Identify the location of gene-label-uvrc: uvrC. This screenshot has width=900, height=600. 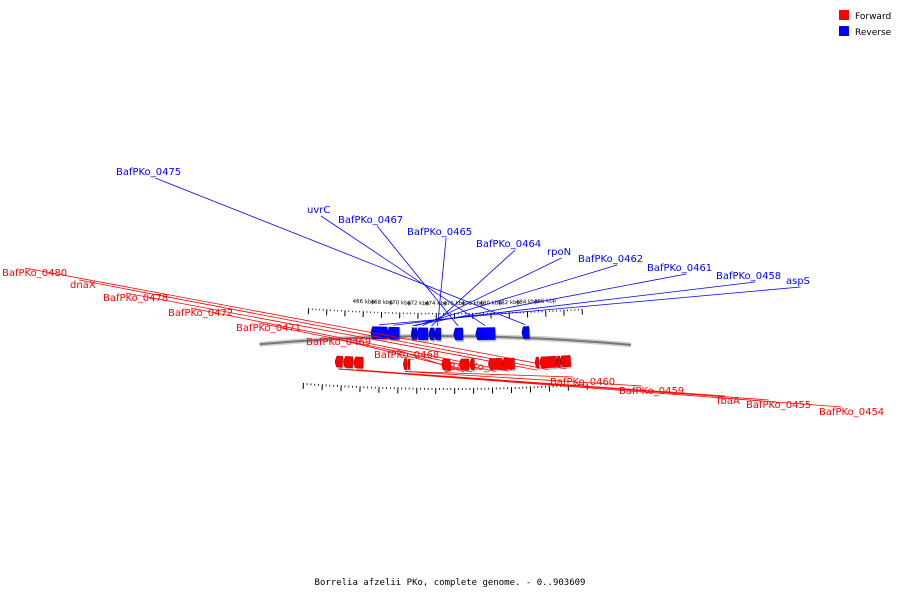
(318, 210).